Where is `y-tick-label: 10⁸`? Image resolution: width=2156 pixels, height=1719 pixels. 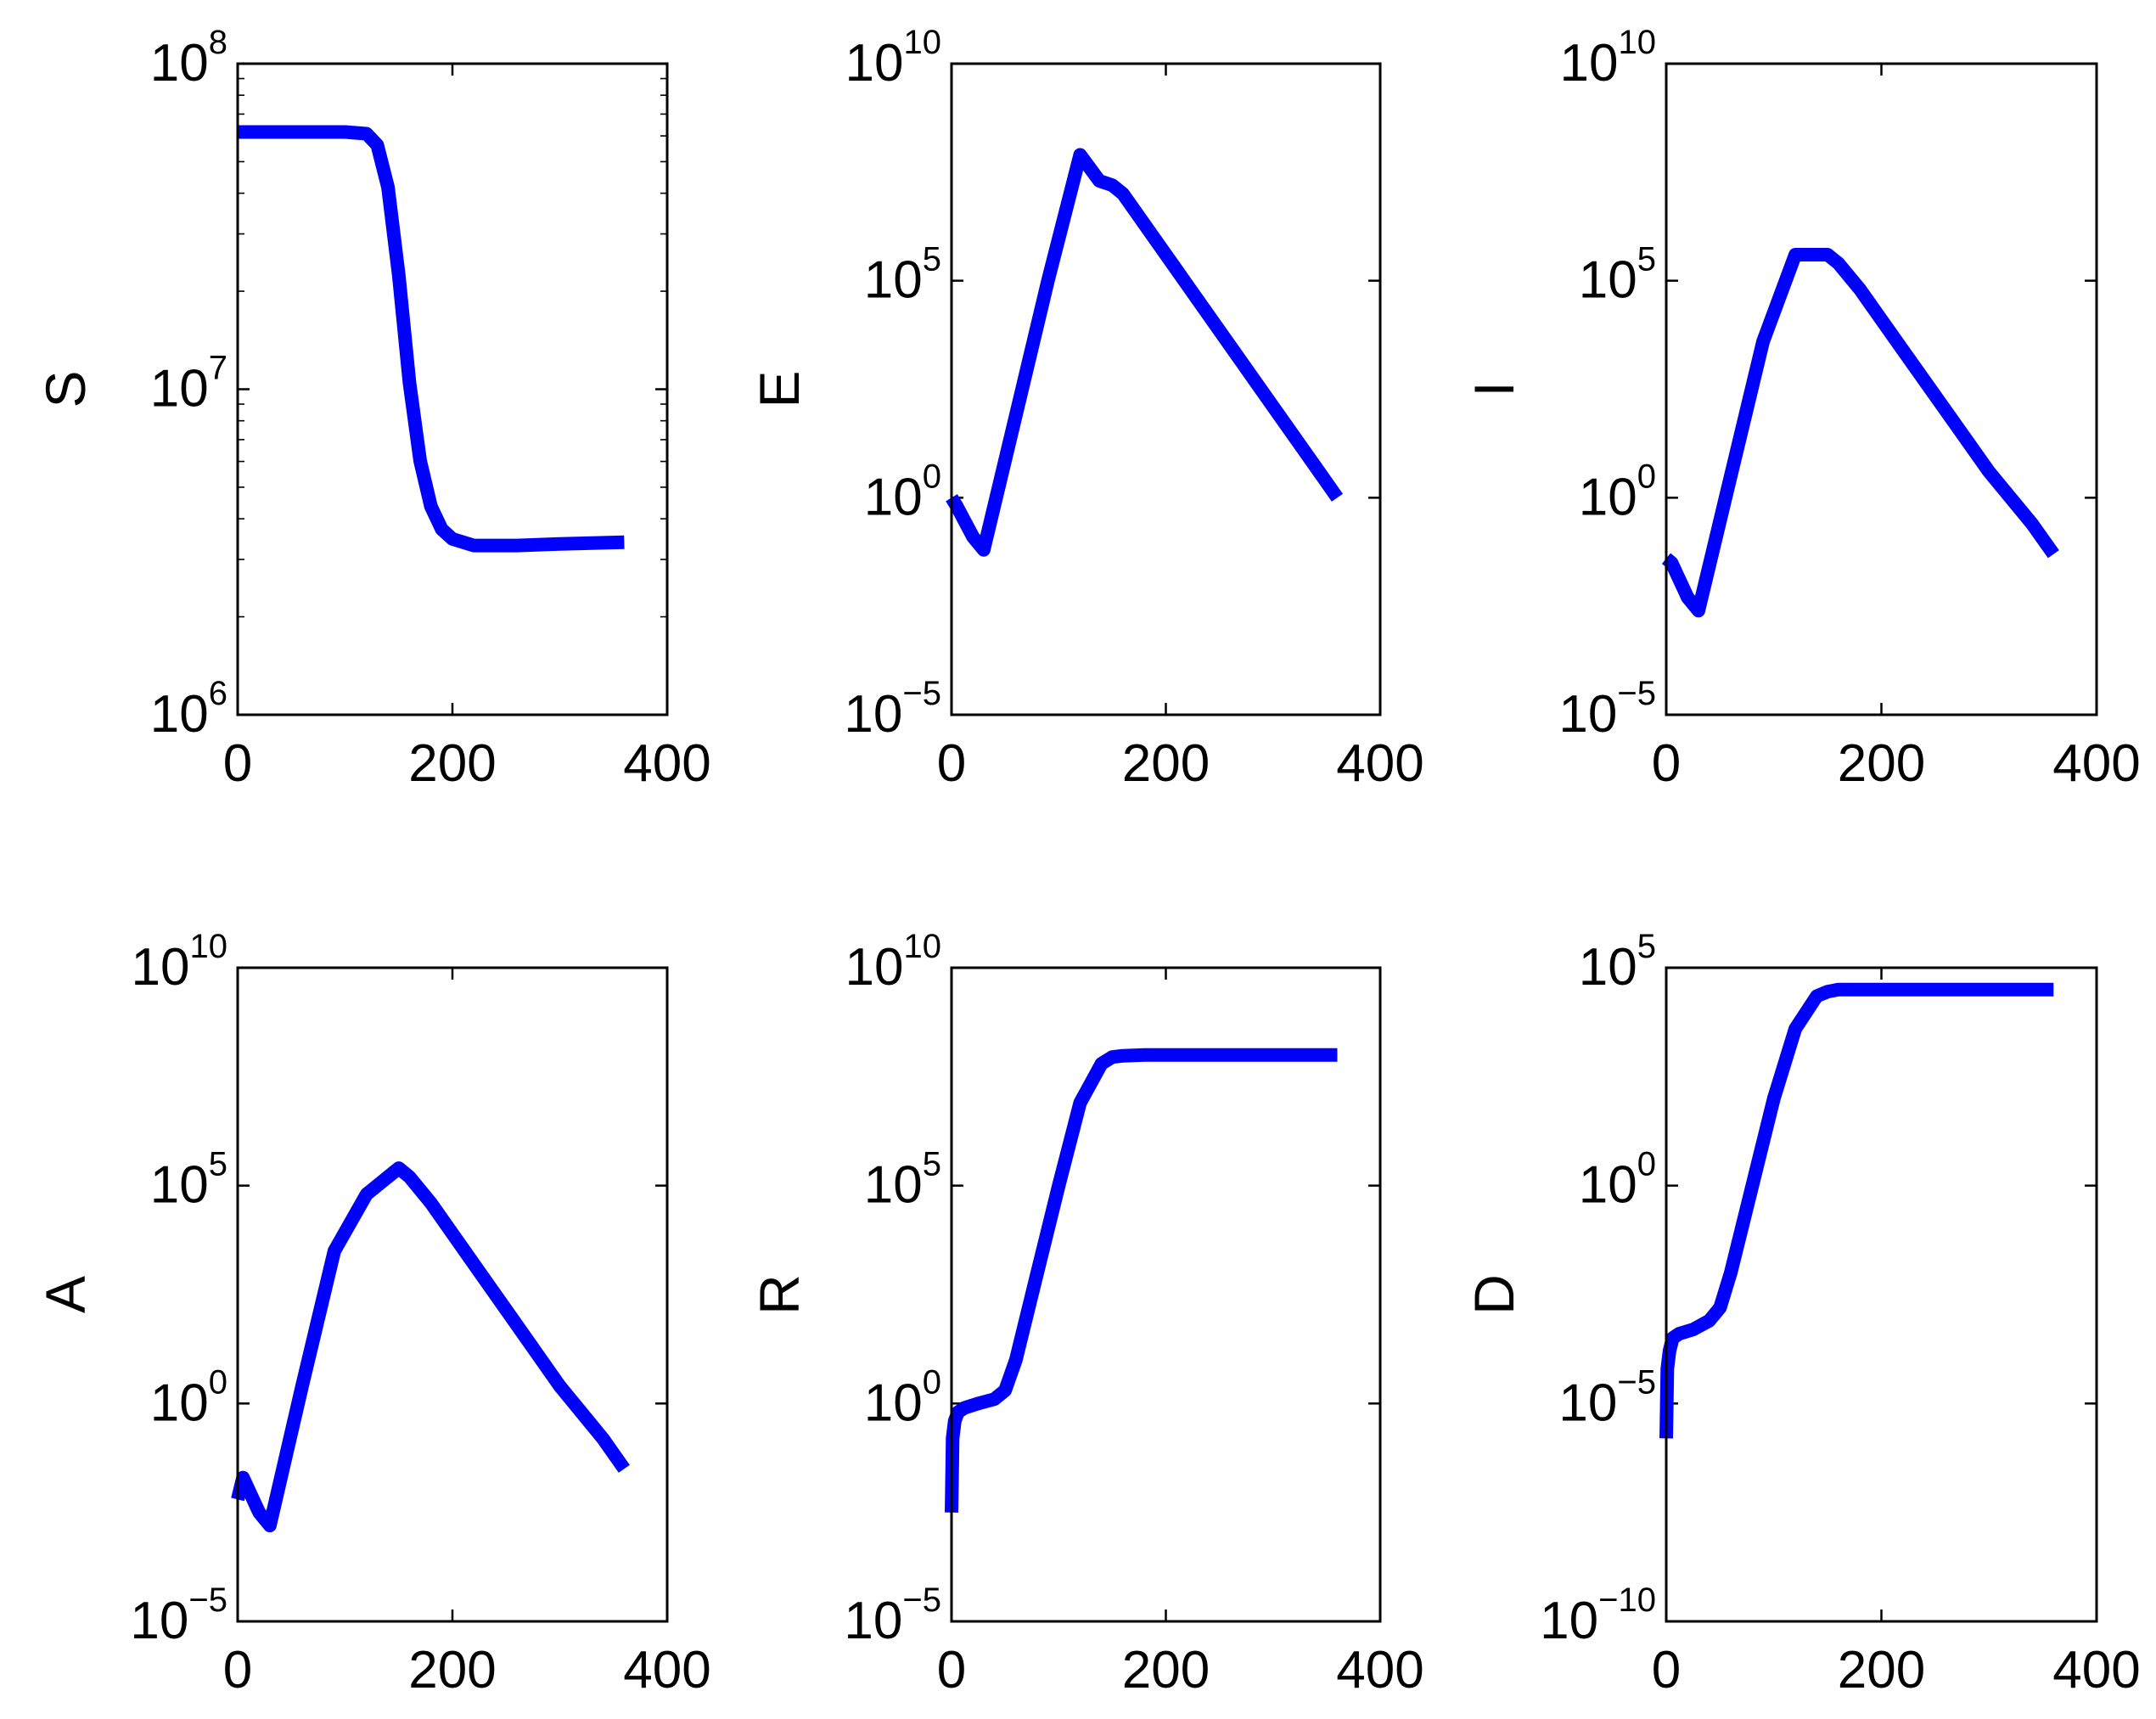 y-tick-label: 10⁸ is located at coordinates (188, 59).